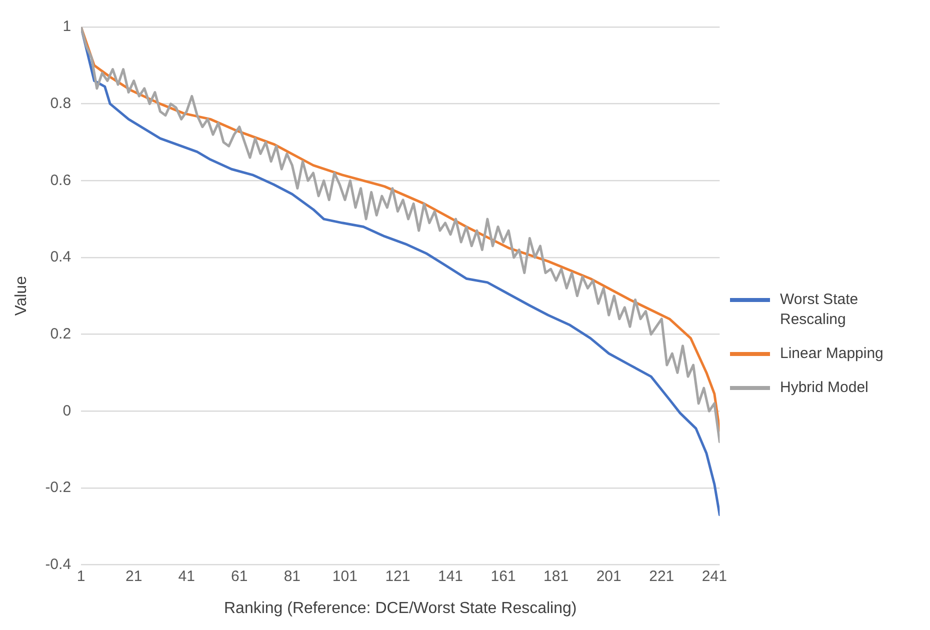 This screenshot has width=930, height=630. I want to click on x-tick-label: 221, so click(661, 576).